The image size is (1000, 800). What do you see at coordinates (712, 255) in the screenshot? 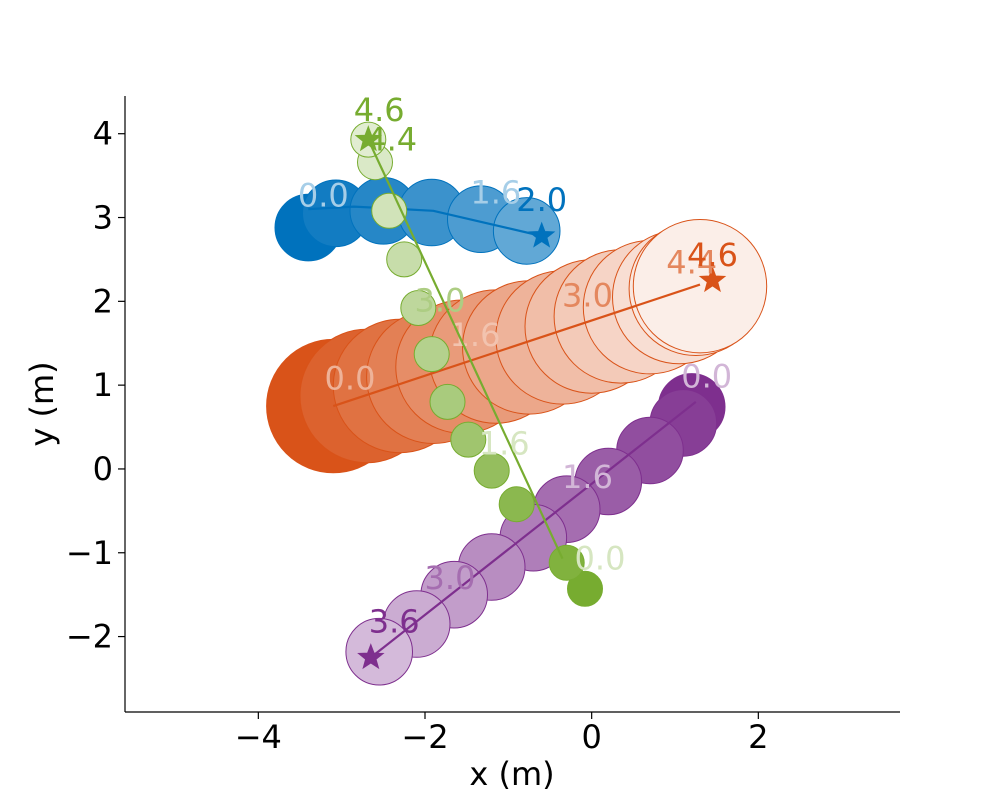
I see `series-1-time-label: 4.6` at bounding box center [712, 255].